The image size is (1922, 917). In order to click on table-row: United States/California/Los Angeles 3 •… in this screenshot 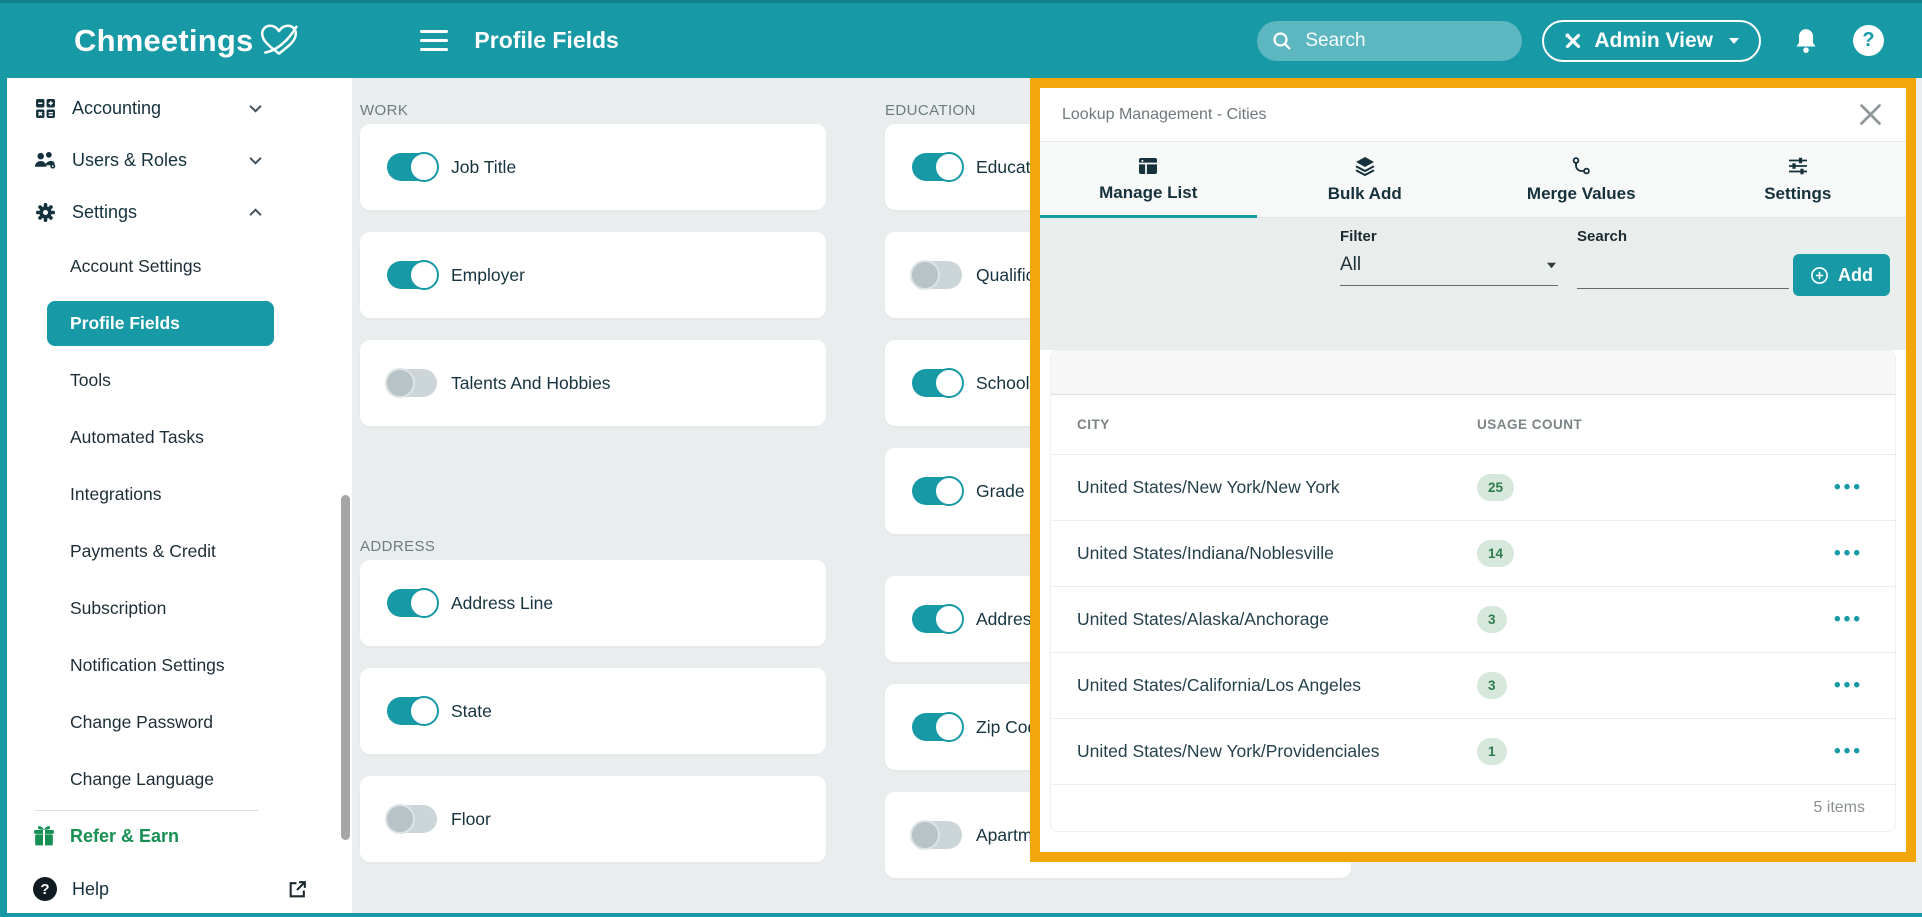, I will do `click(1473, 686)`.